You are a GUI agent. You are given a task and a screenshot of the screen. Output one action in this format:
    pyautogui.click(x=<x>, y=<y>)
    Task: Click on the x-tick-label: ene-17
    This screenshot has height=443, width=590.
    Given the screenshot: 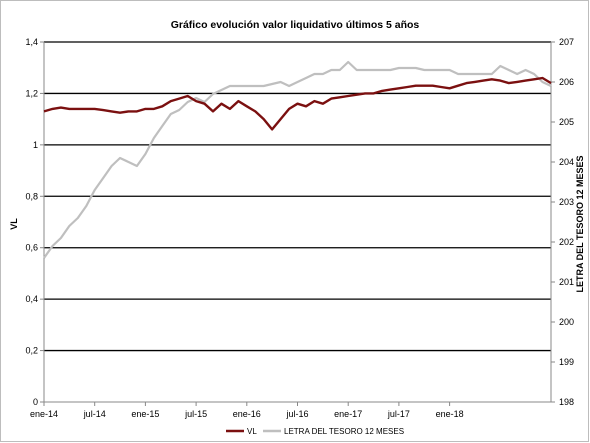 What is the action you would take?
    pyautogui.click(x=348, y=414)
    